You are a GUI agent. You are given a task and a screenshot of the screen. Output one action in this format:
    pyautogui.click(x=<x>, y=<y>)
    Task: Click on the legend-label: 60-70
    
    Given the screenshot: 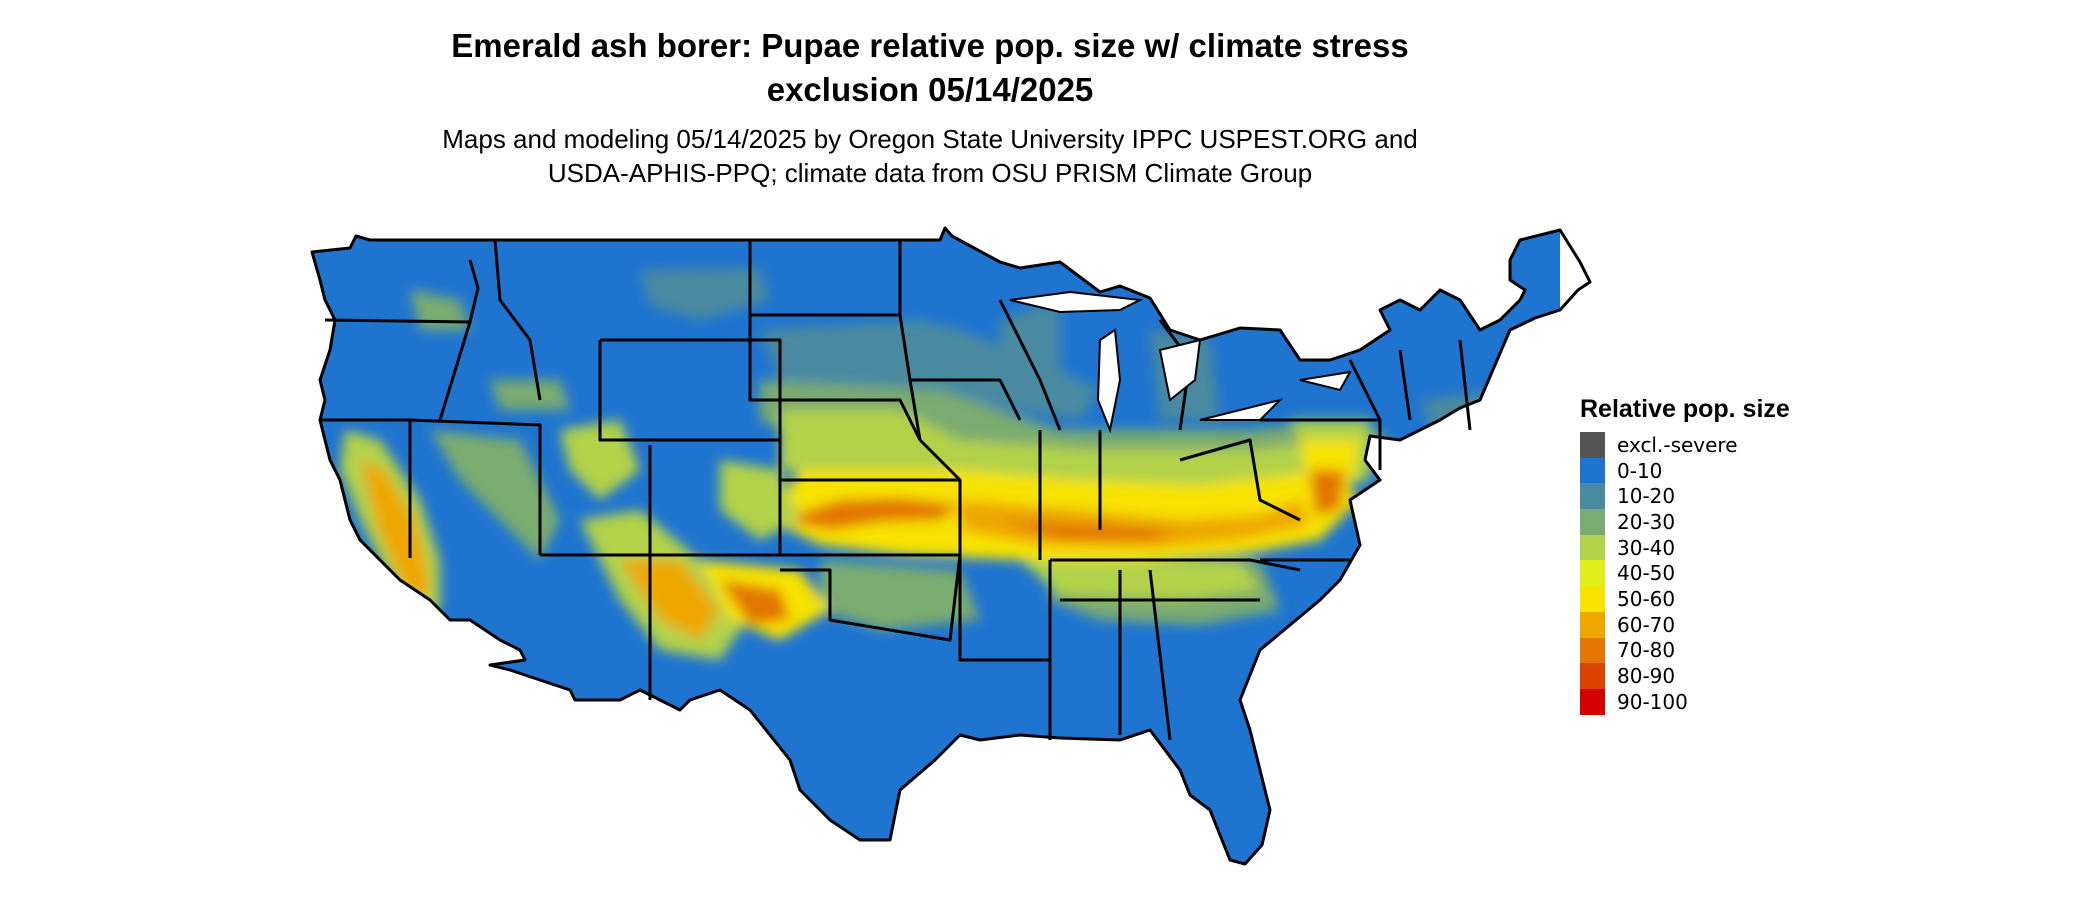 What is the action you would take?
    pyautogui.click(x=1646, y=624)
    